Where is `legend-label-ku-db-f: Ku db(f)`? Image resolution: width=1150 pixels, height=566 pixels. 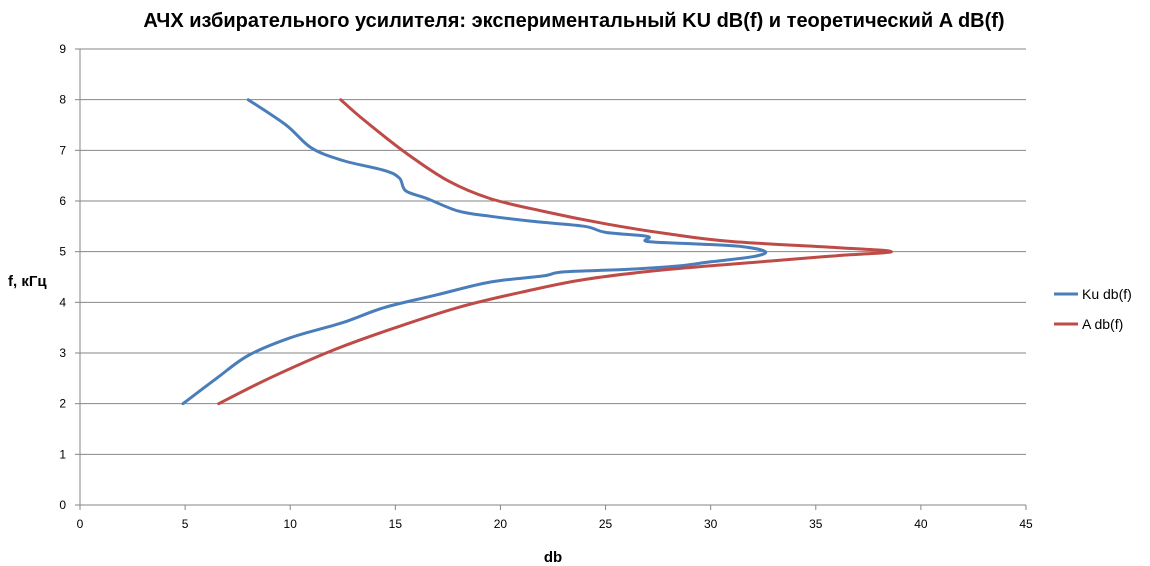
legend-label-ku-db-f: Ku db(f) is located at coordinates (1107, 294).